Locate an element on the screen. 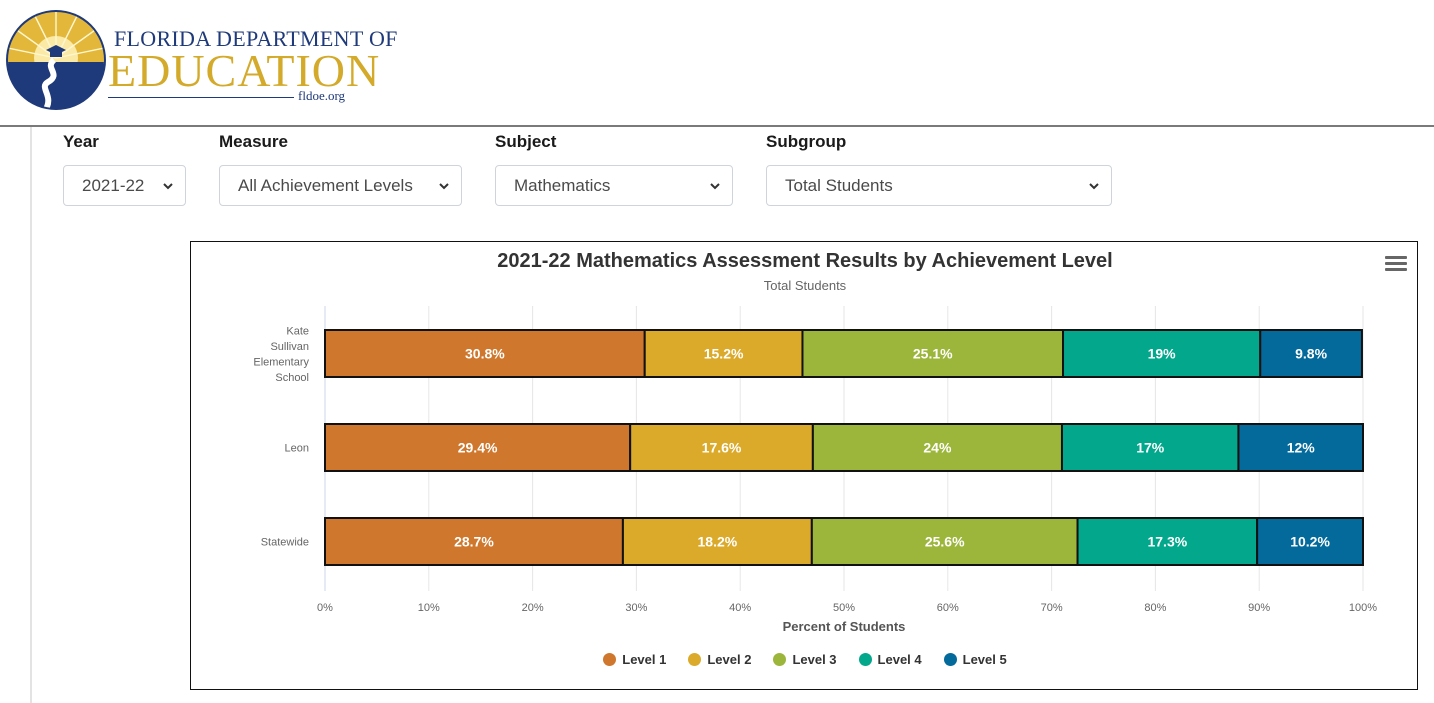 The image size is (1434, 703). legend-item: Level 5 is located at coordinates (975, 659).